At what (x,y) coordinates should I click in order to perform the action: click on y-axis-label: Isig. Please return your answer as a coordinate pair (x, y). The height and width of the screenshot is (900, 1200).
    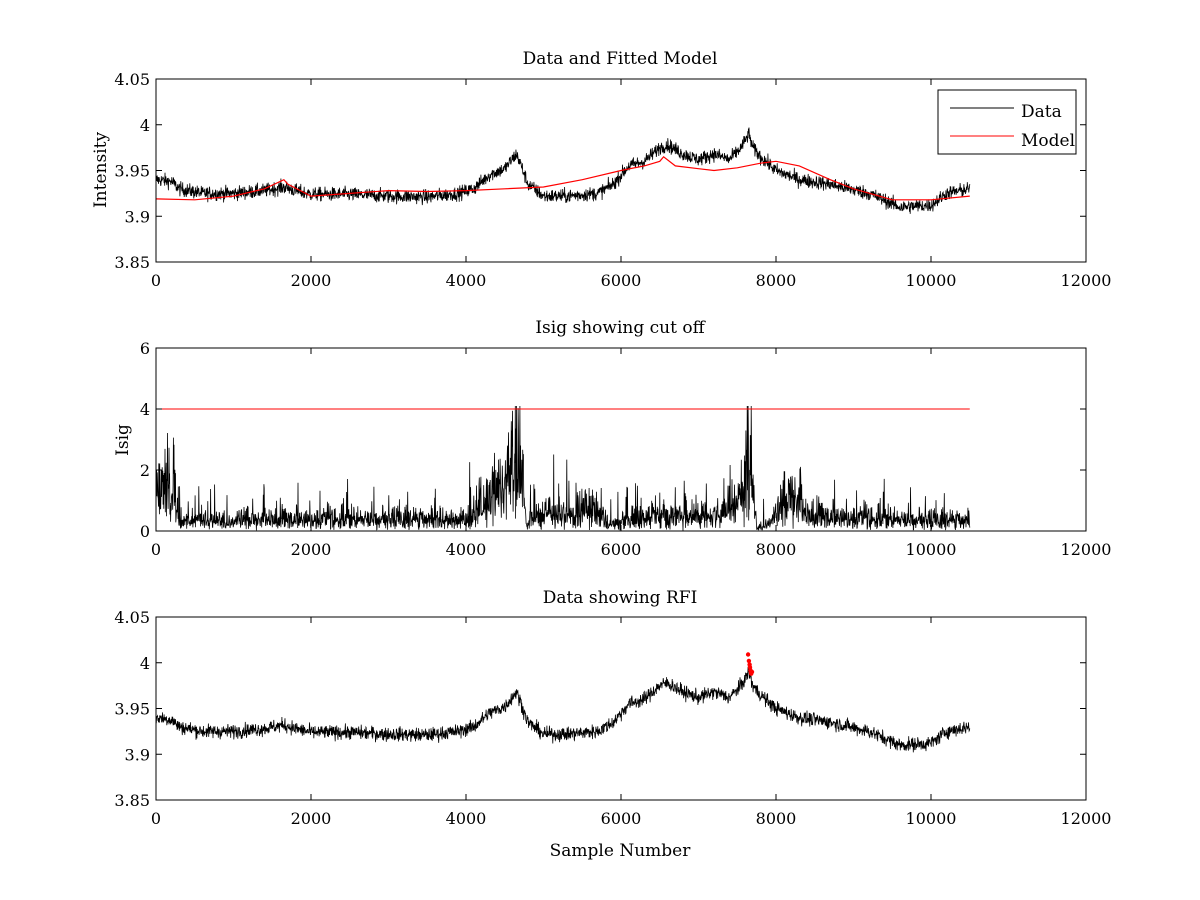
    Looking at the image, I should click on (123, 440).